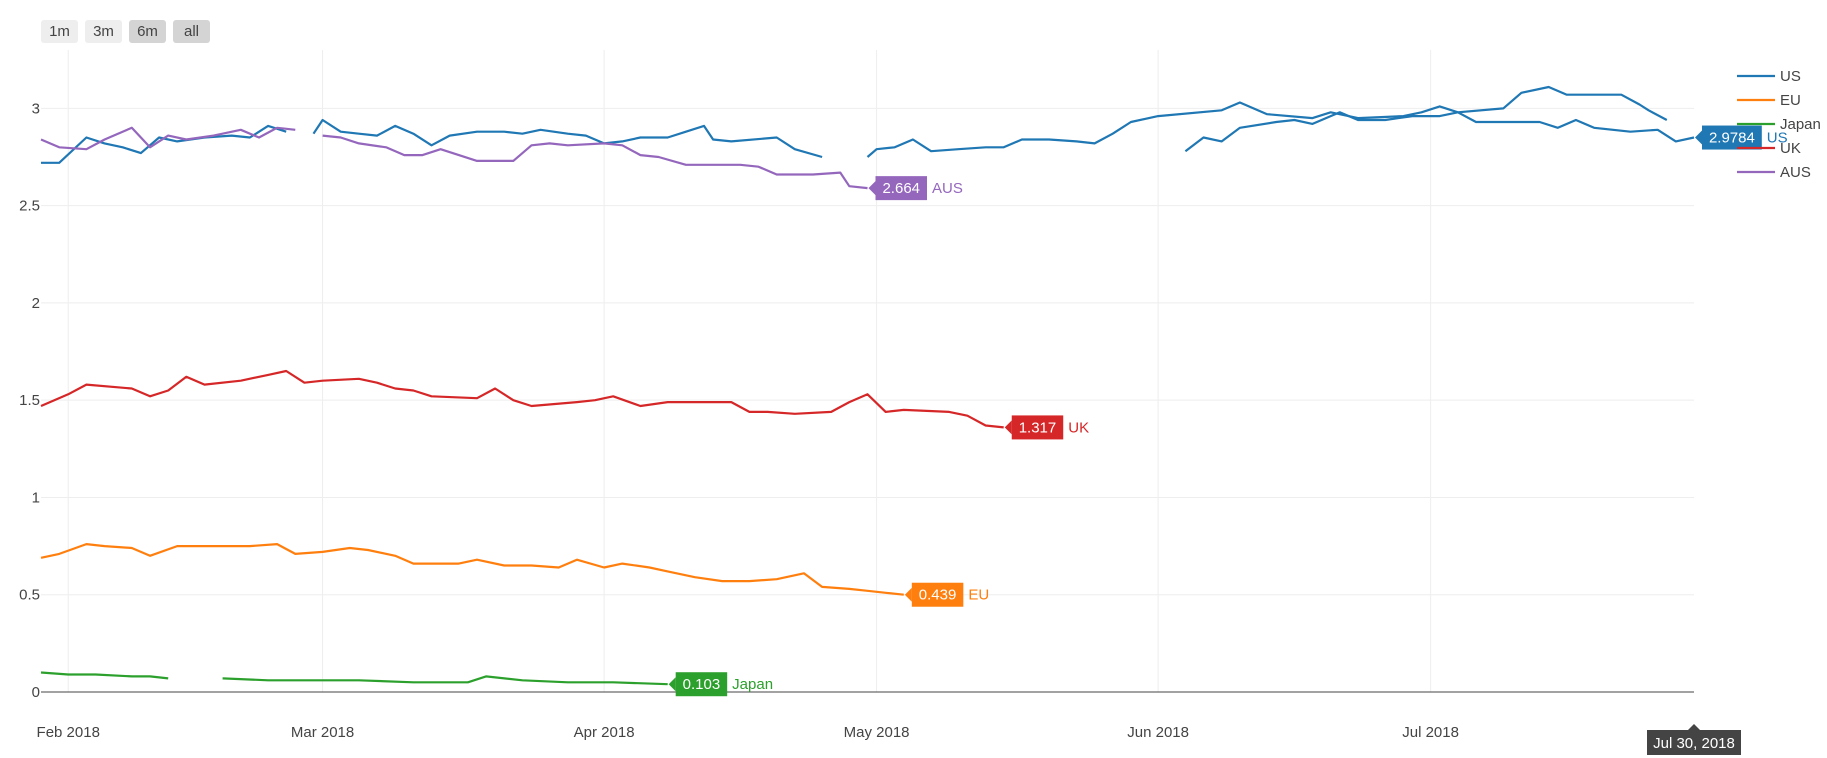 This screenshot has height=758, width=1827. Describe the element at coordinates (1790, 100) in the screenshot. I see `legend-label: EU` at that location.